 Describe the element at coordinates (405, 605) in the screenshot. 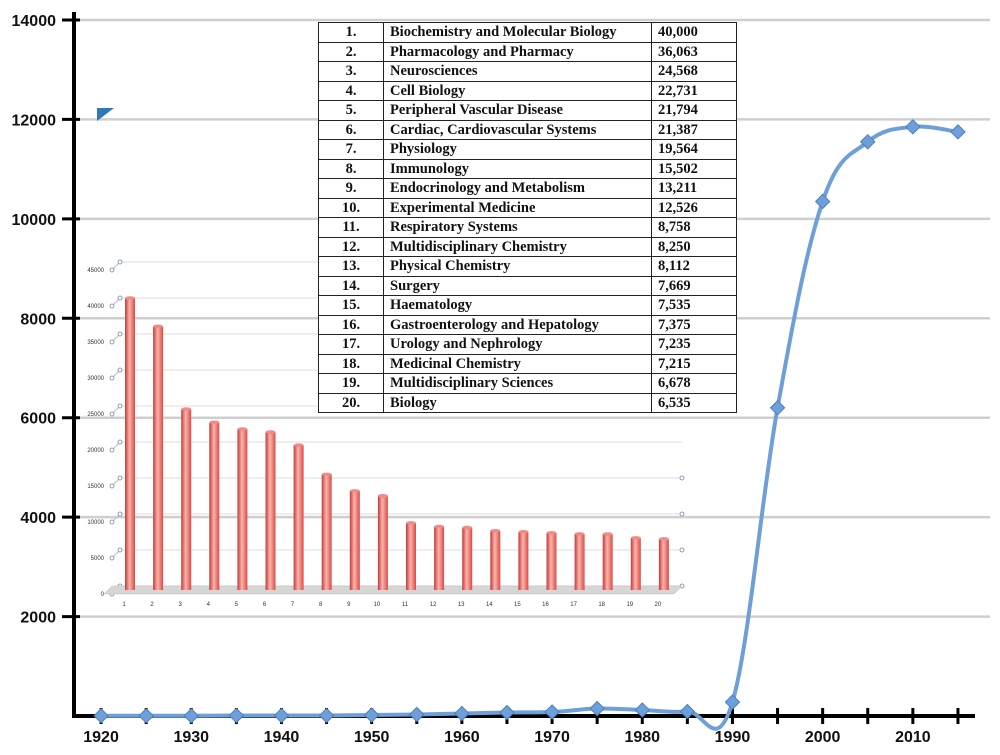

I see `inset-x-tick-label: 11` at that location.